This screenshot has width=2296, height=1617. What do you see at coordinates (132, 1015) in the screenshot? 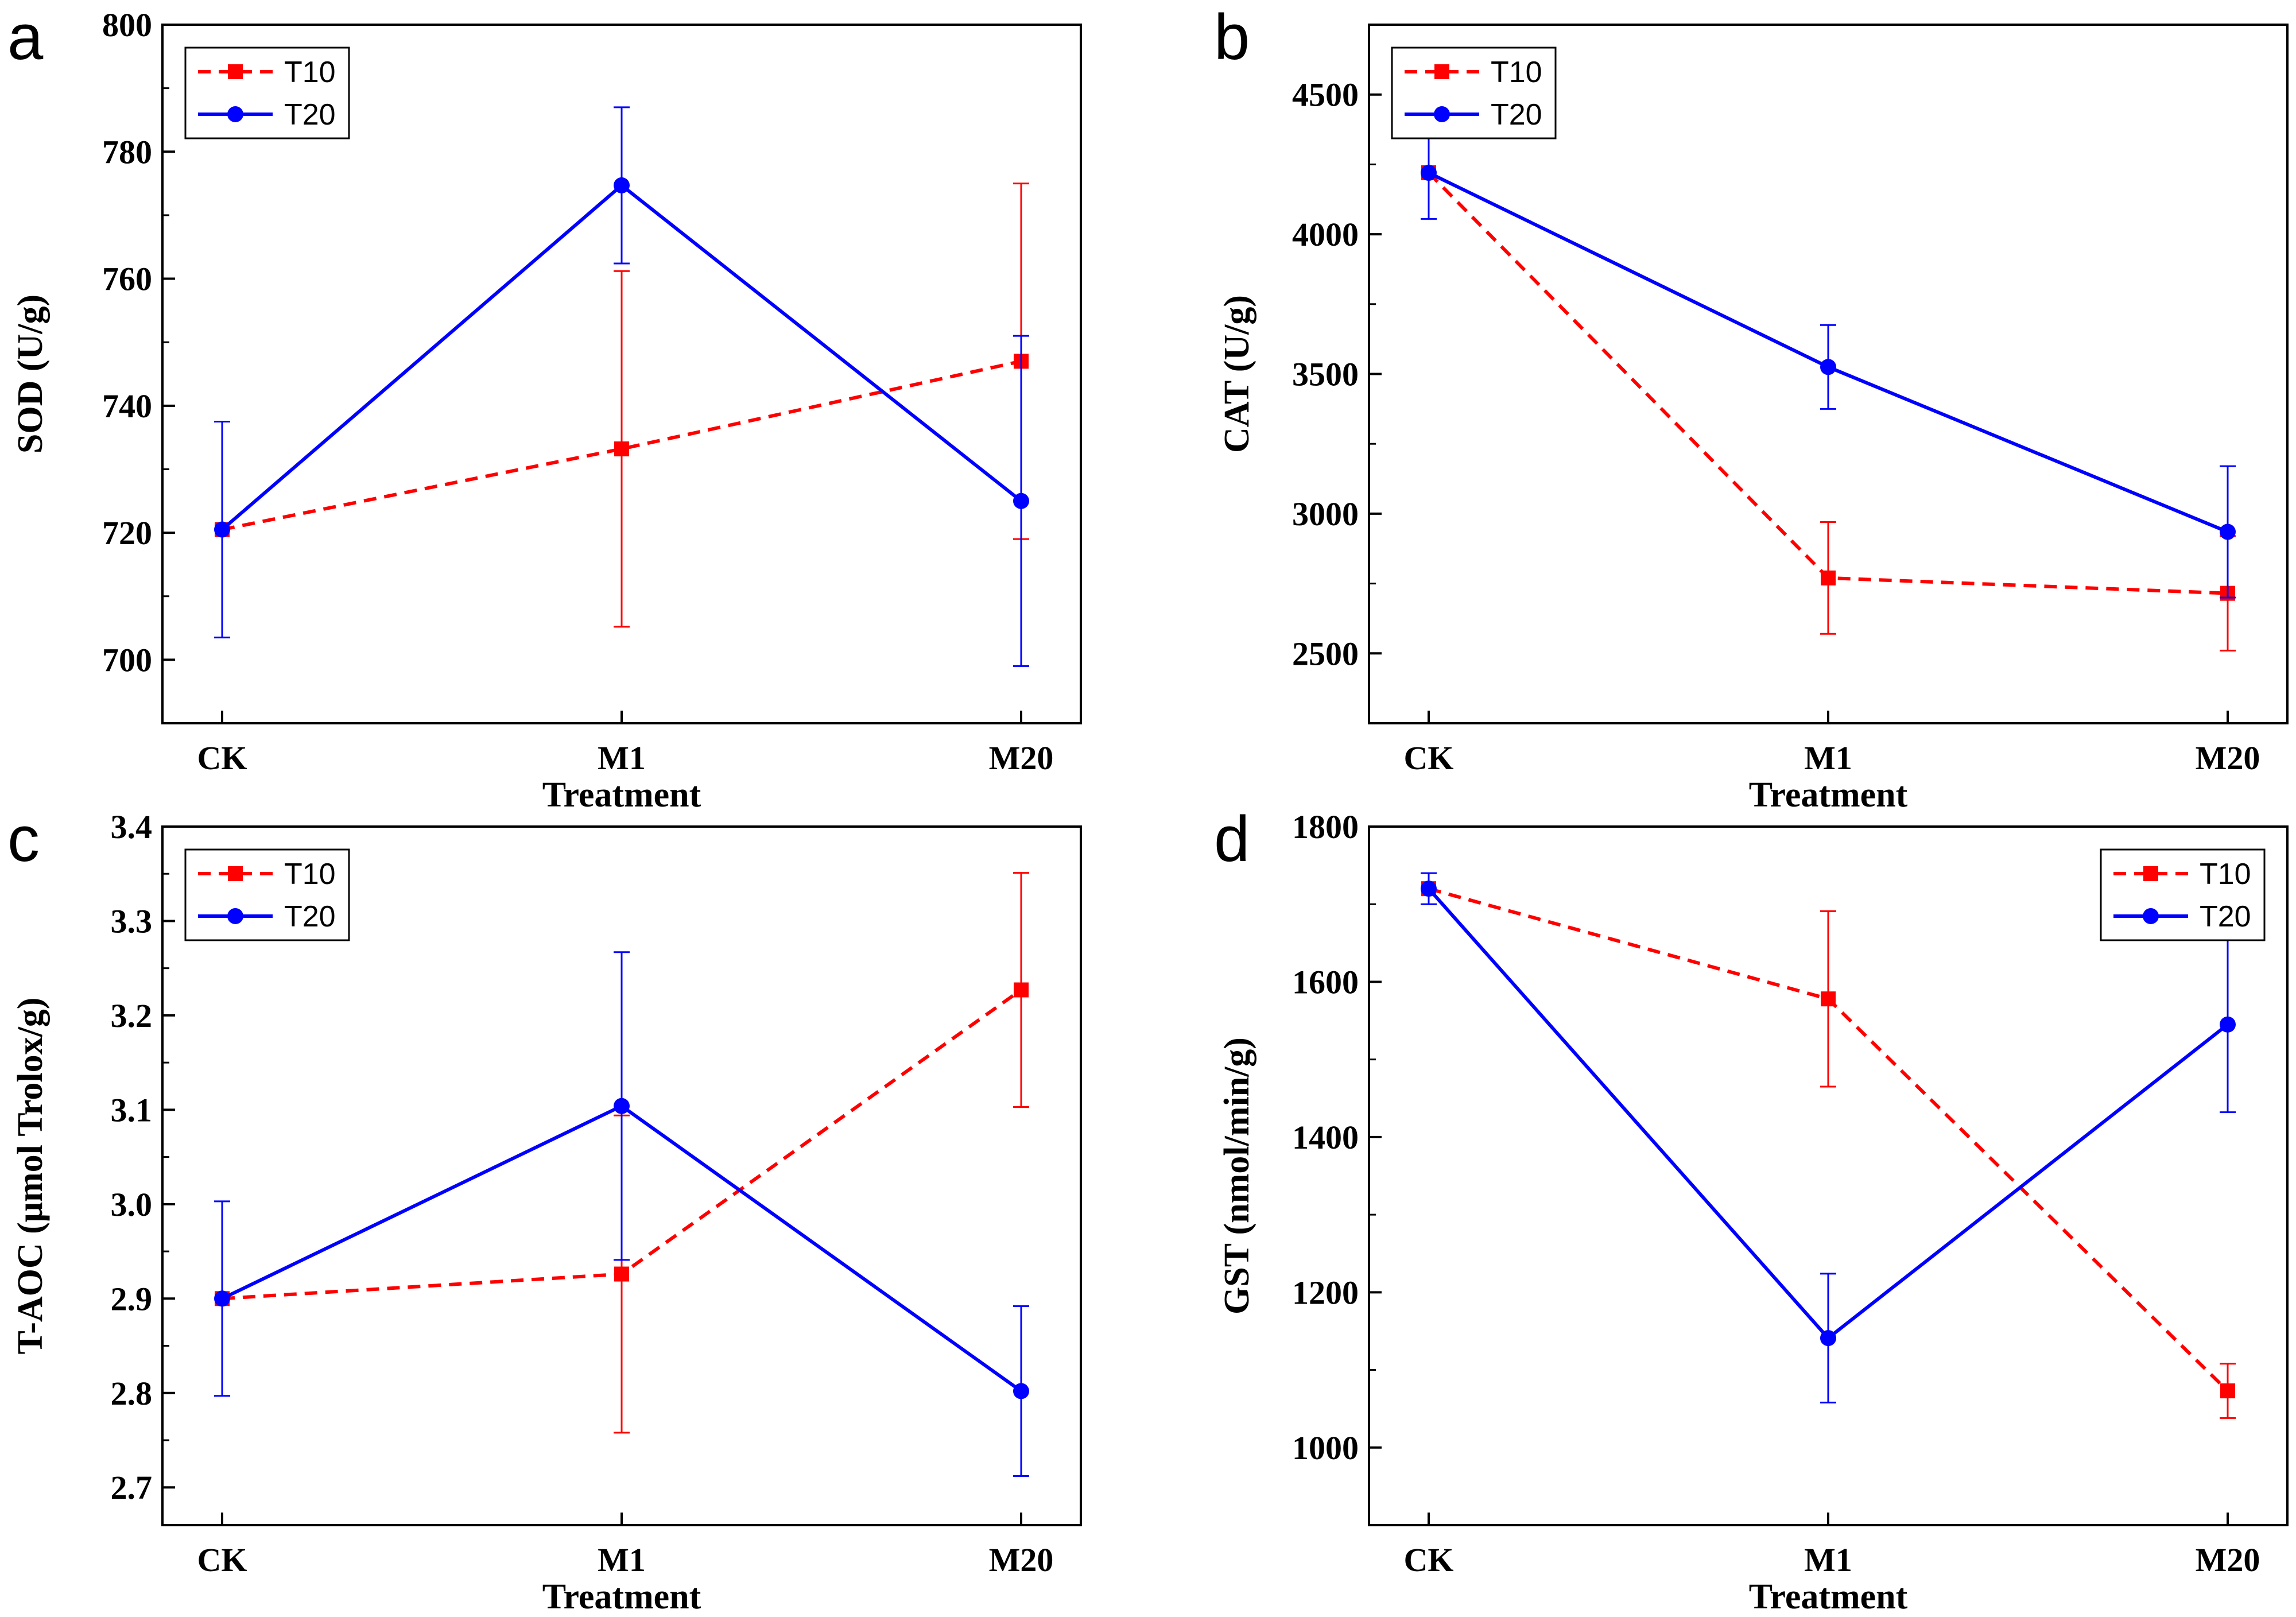
I see `y-tick-label: 3.2` at bounding box center [132, 1015].